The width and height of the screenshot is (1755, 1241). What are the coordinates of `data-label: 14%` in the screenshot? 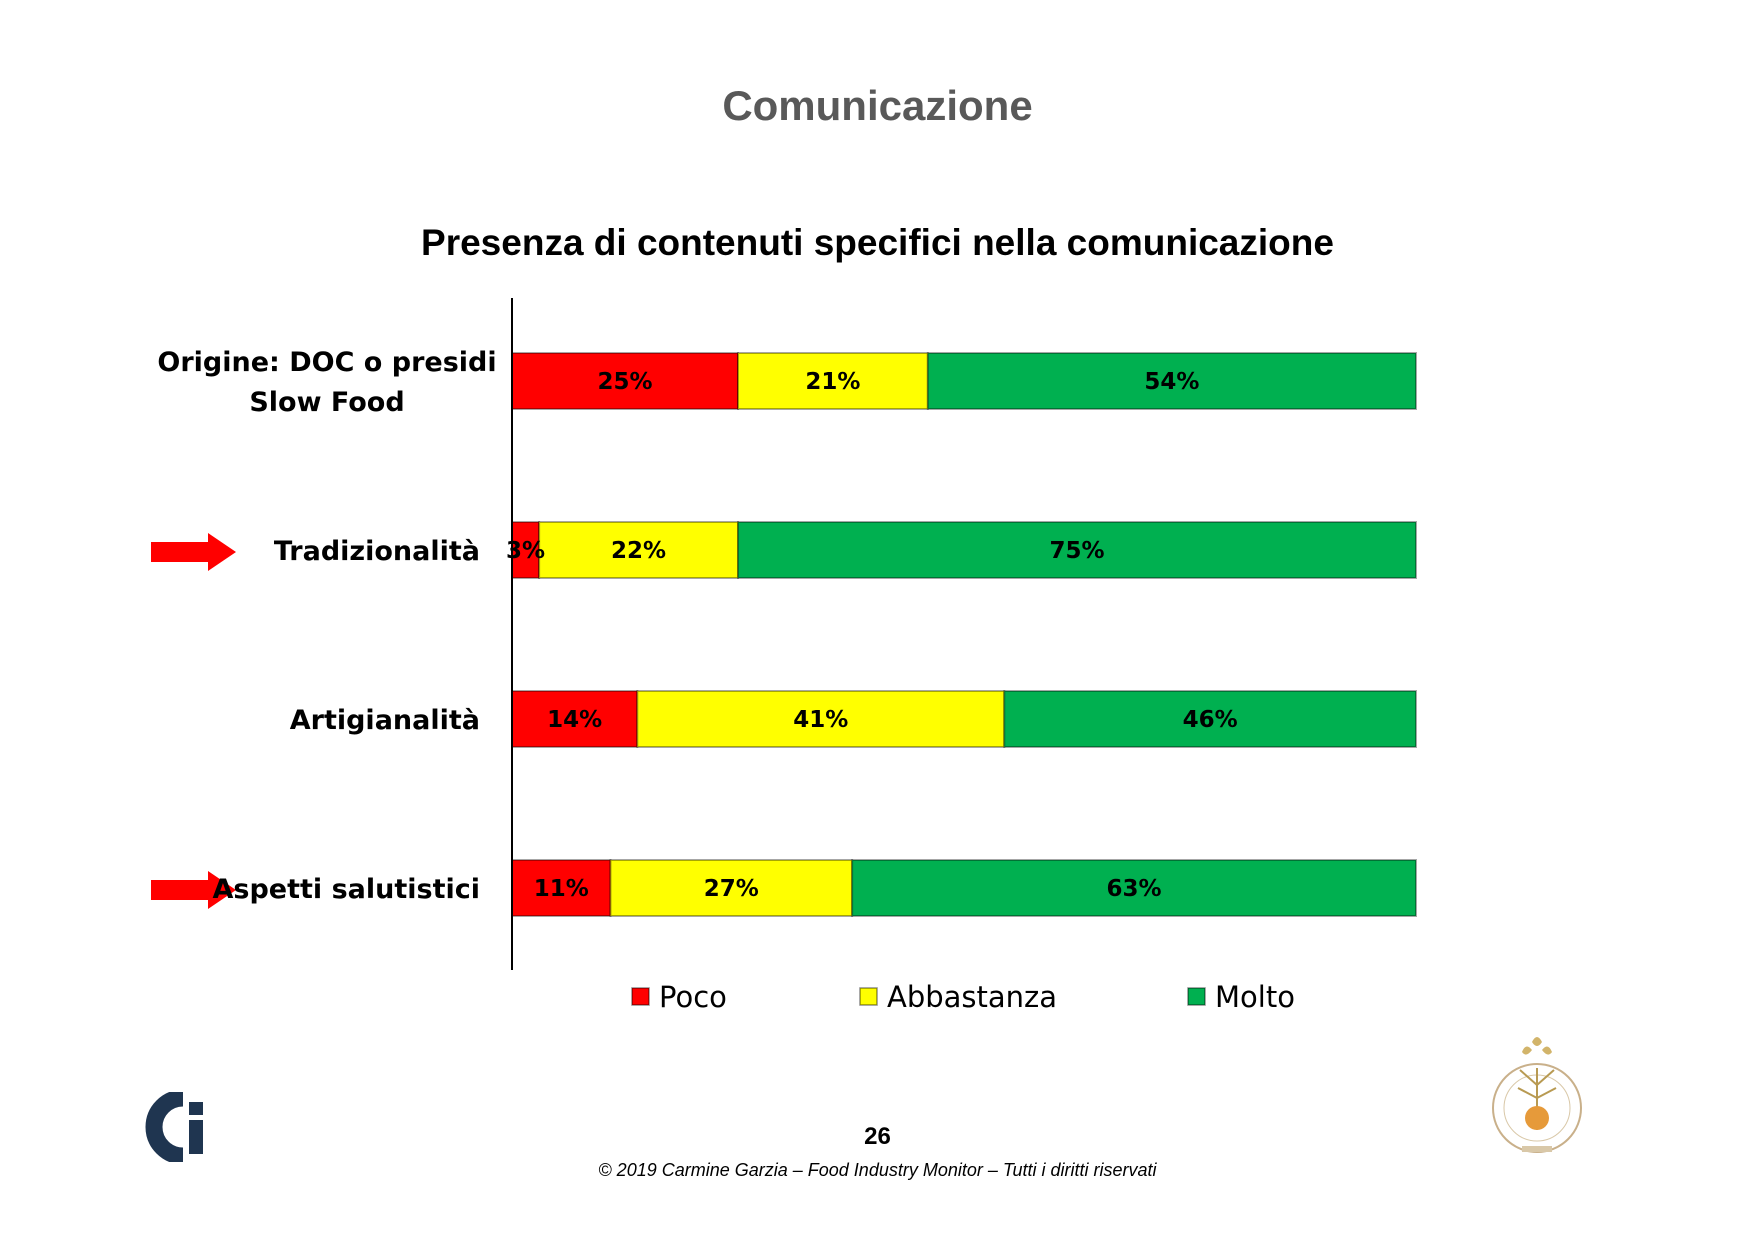 It's located at (574, 720).